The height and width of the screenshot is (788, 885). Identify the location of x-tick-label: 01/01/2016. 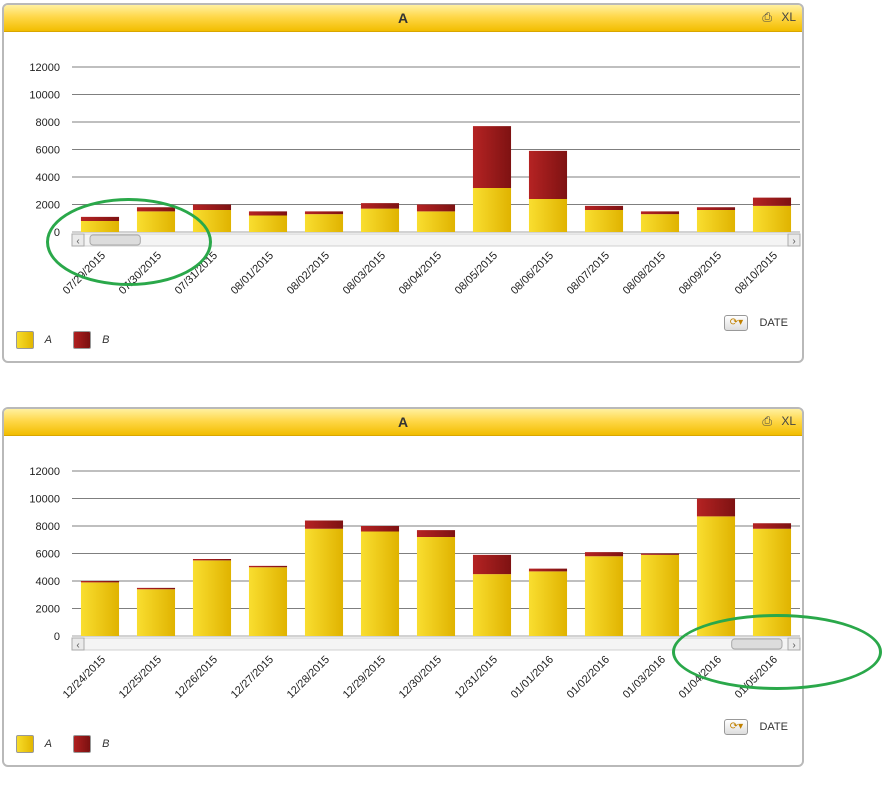
(532, 677).